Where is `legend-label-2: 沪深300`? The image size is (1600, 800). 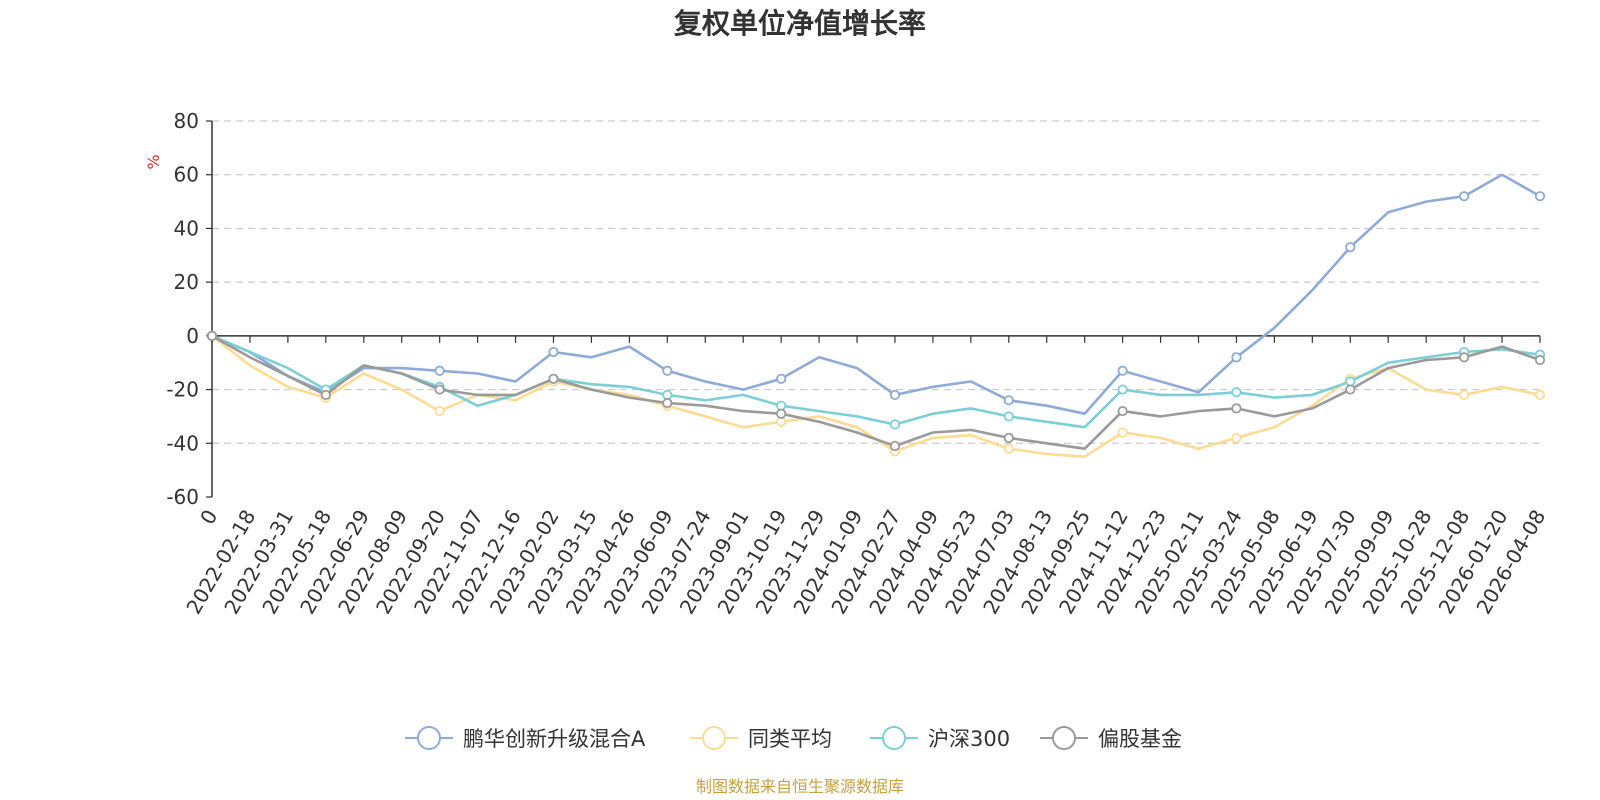
legend-label-2: 沪深300 is located at coordinates (969, 739).